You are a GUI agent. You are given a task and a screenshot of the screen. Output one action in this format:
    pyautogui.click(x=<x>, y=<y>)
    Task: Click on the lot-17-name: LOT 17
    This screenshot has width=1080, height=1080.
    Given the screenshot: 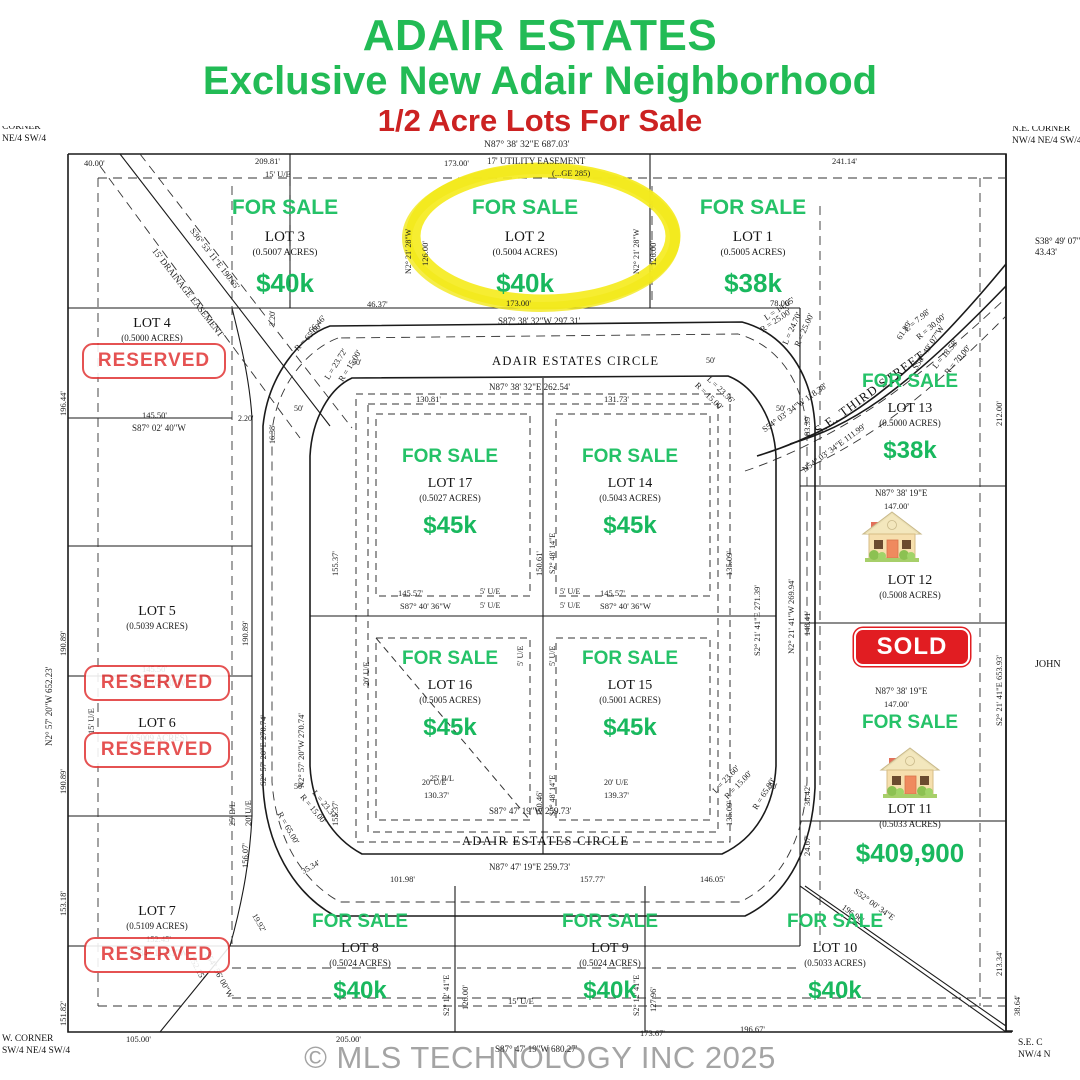 What is the action you would take?
    pyautogui.click(x=450, y=483)
    